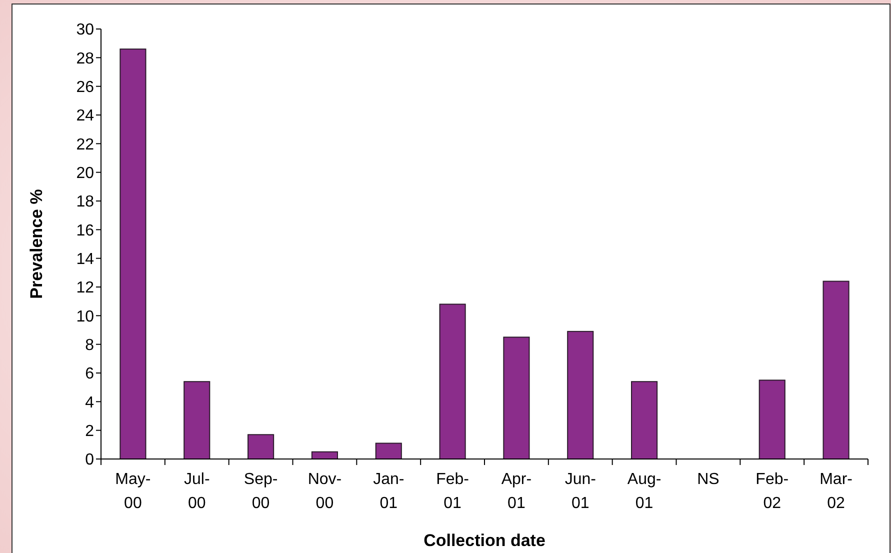 This screenshot has height=553, width=891. Describe the element at coordinates (85, 116) in the screenshot. I see `y-tick-label: 24` at that location.